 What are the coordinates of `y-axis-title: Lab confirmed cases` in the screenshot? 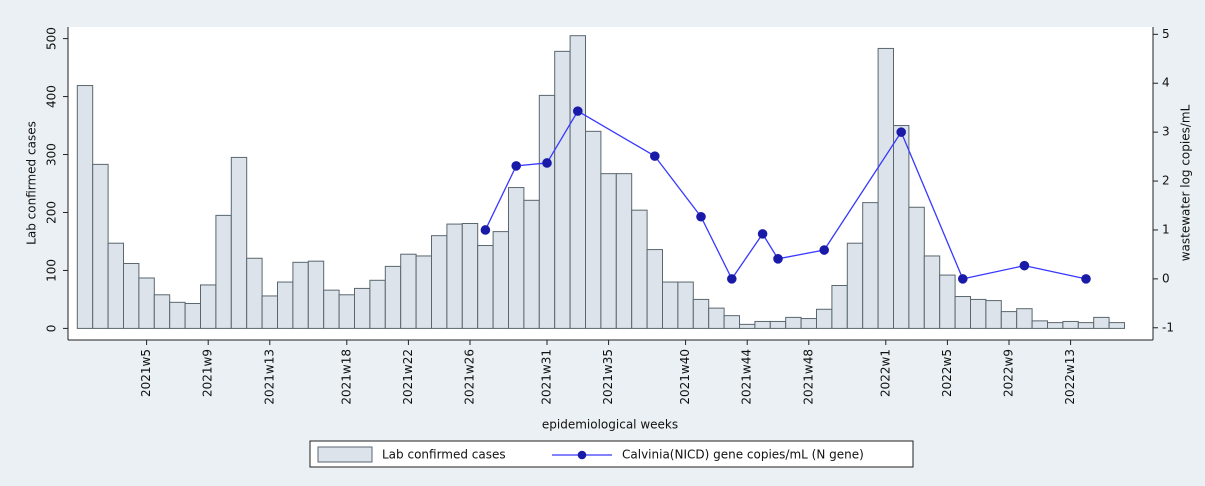 It's located at (32, 183).